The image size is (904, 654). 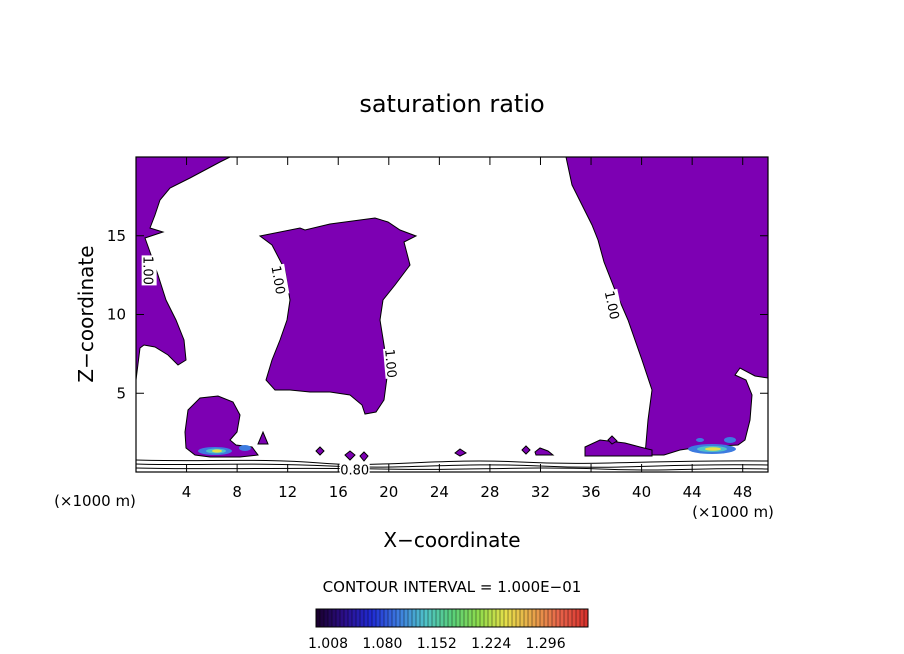 What do you see at coordinates (742, 492) in the screenshot?
I see `x-tick-label-11: 48` at bounding box center [742, 492].